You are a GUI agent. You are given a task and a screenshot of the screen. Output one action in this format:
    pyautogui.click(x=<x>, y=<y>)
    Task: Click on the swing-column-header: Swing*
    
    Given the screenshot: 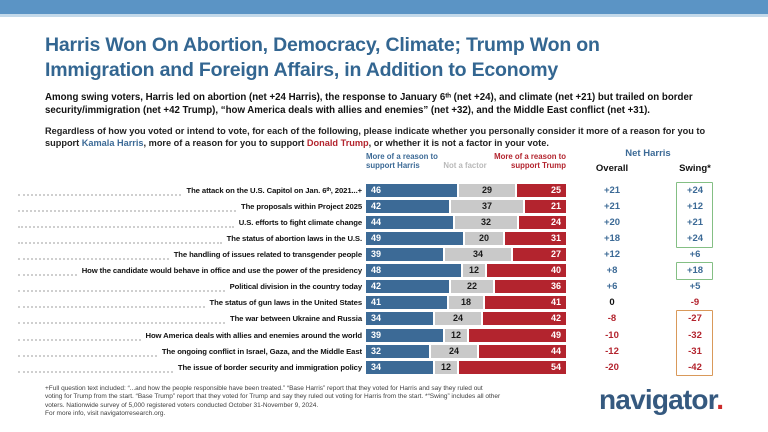 What is the action you would take?
    pyautogui.click(x=695, y=168)
    